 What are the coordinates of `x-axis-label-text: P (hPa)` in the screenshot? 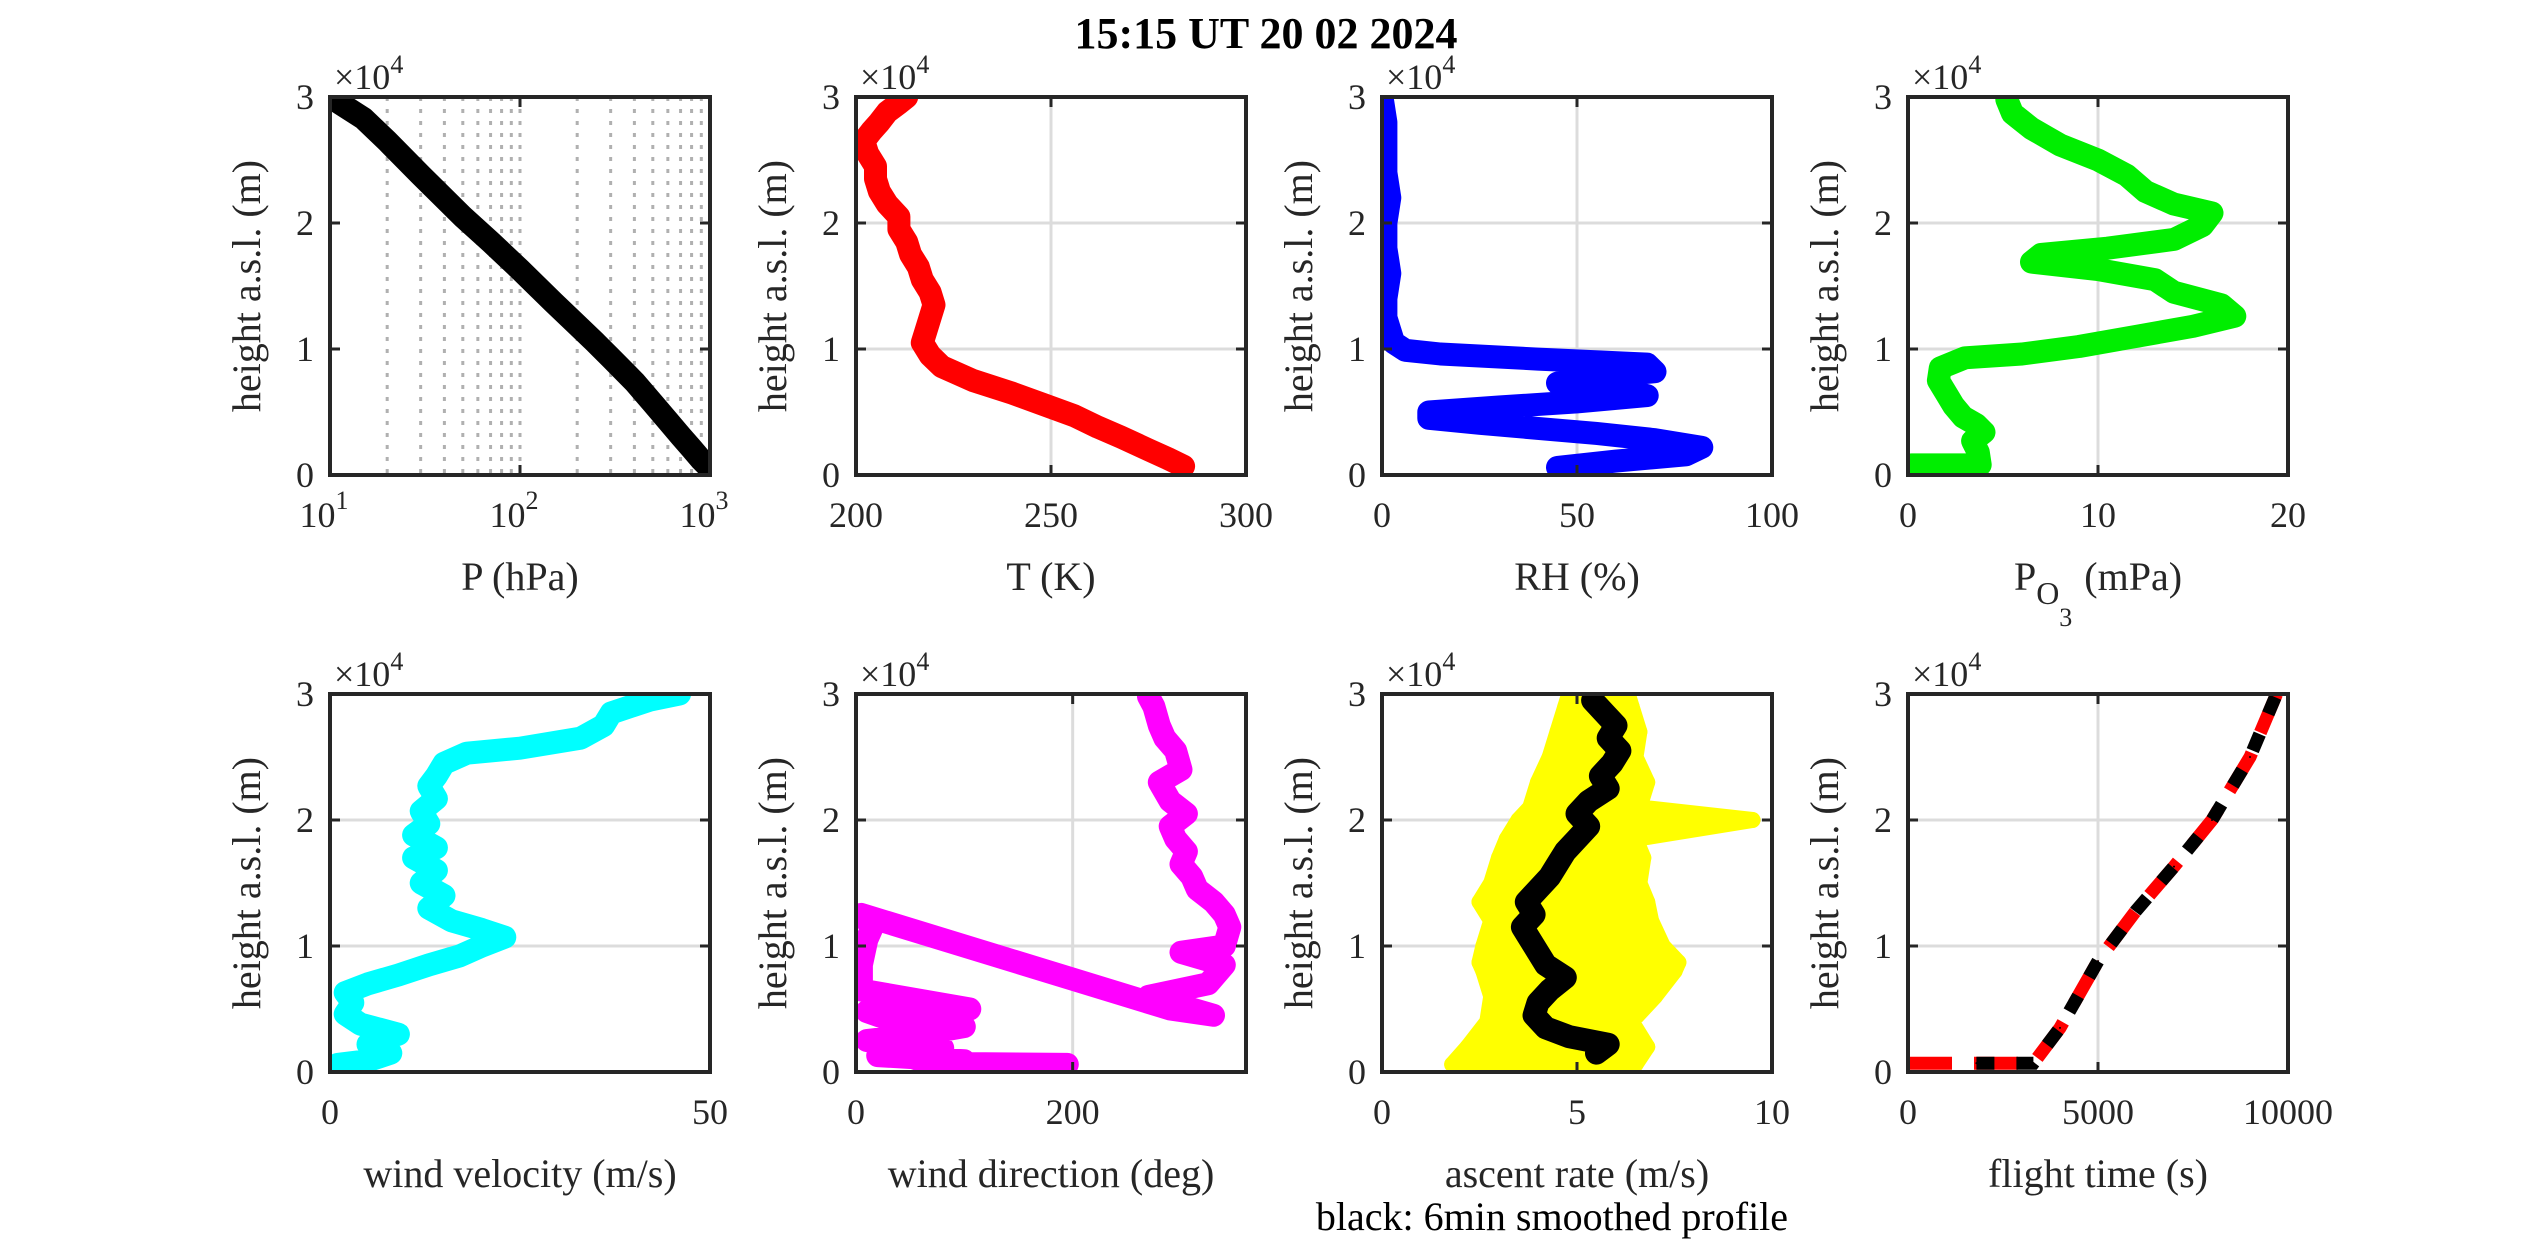 It's located at (519, 576).